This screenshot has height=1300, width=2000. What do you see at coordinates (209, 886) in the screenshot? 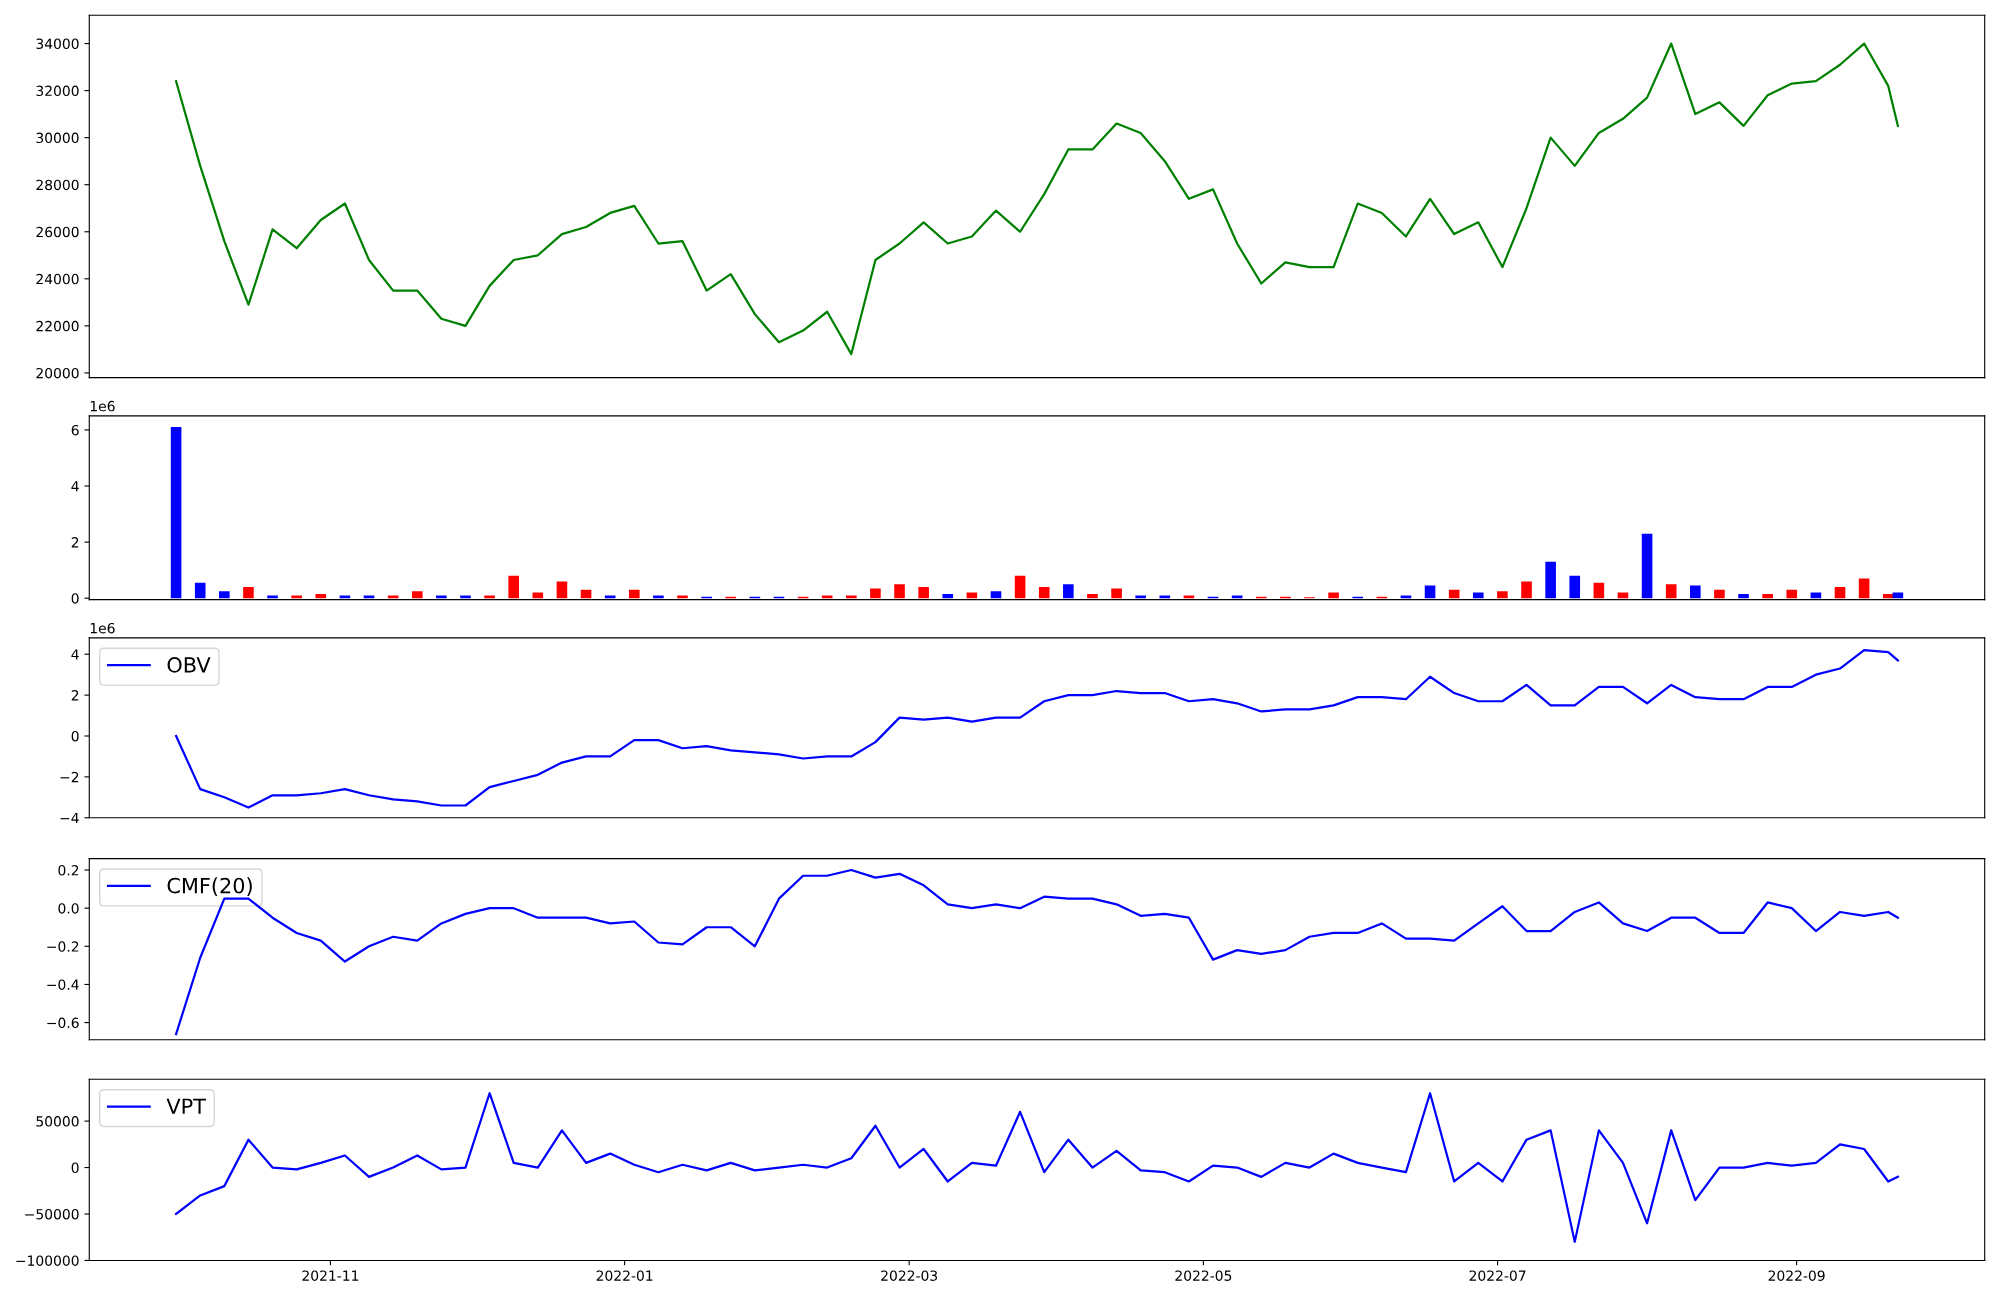
I see `legend-label: CMF(20)` at bounding box center [209, 886].